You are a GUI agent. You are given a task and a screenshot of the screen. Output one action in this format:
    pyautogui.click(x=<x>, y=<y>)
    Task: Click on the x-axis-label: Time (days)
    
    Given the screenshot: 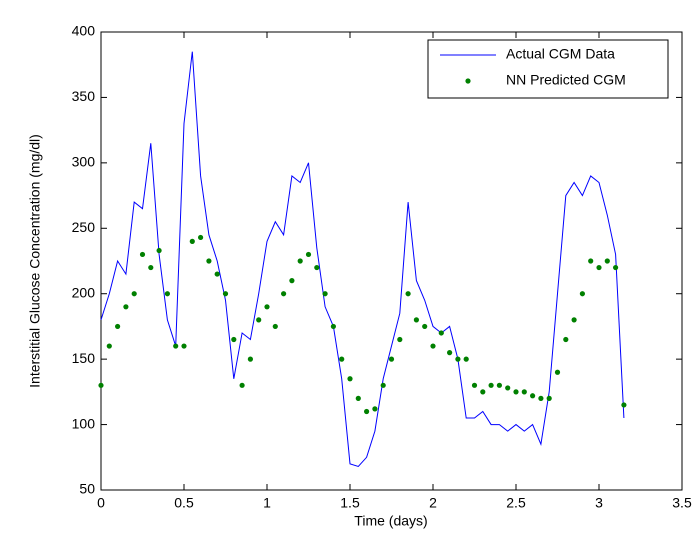 What is the action you would take?
    pyautogui.click(x=390, y=521)
    